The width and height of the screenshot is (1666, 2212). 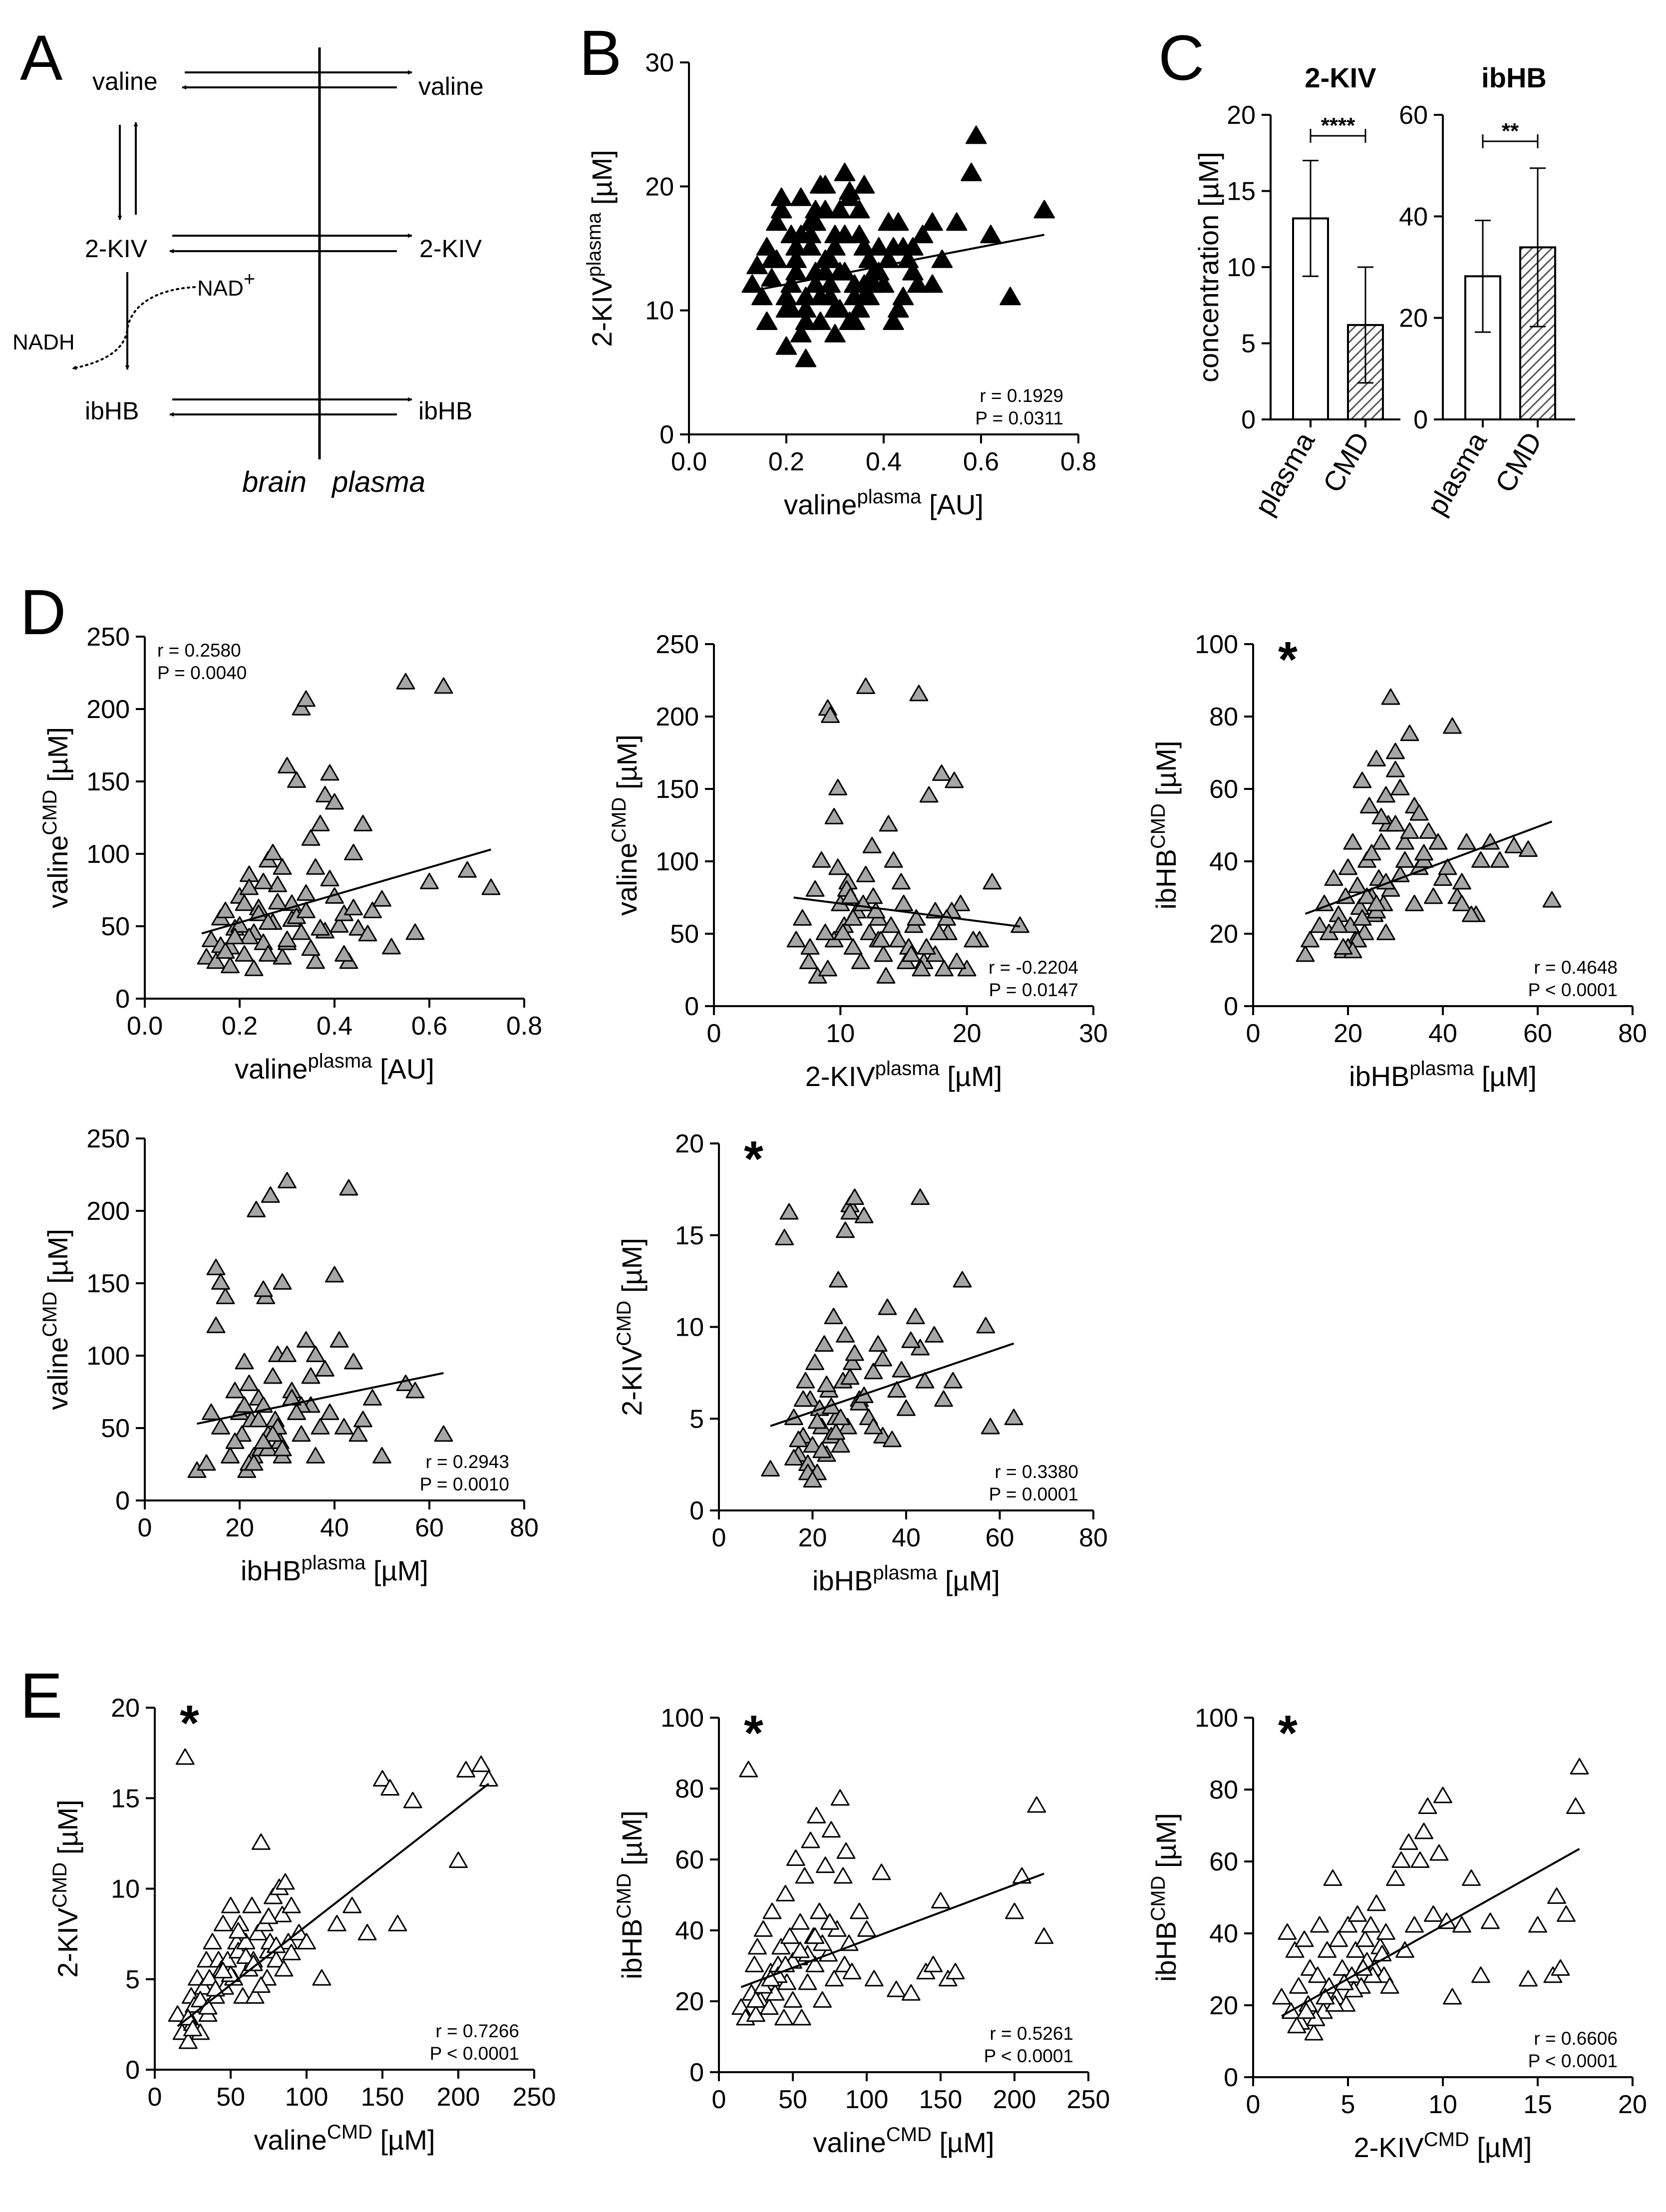 I want to click on y-tick-label: 40, so click(x=1223, y=861).